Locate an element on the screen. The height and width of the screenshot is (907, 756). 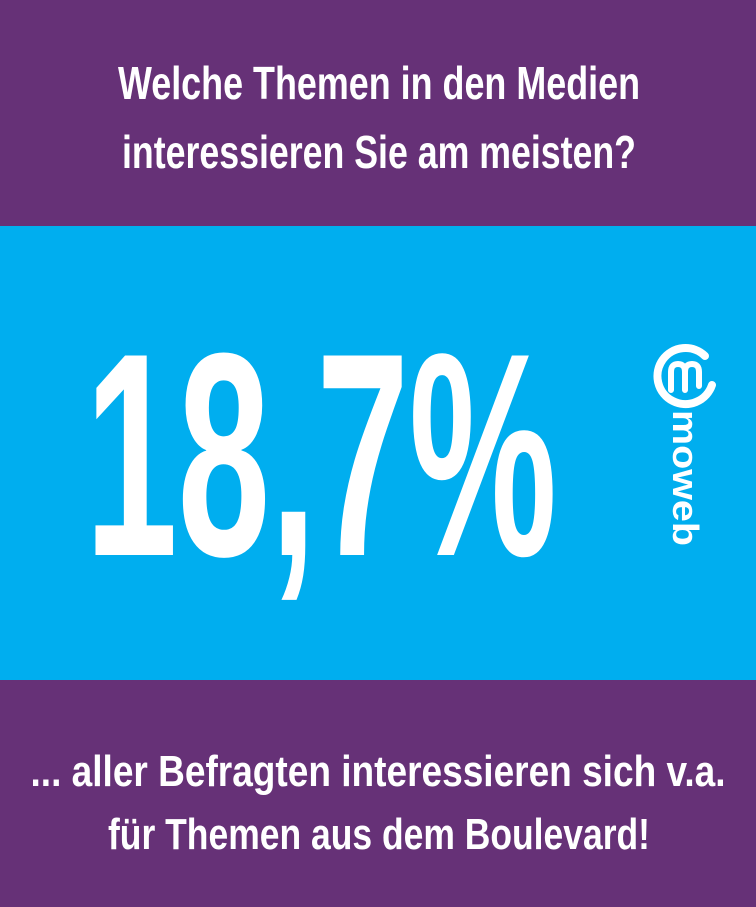
header-line: interessieren Sie am meisten? is located at coordinates (379, 152).